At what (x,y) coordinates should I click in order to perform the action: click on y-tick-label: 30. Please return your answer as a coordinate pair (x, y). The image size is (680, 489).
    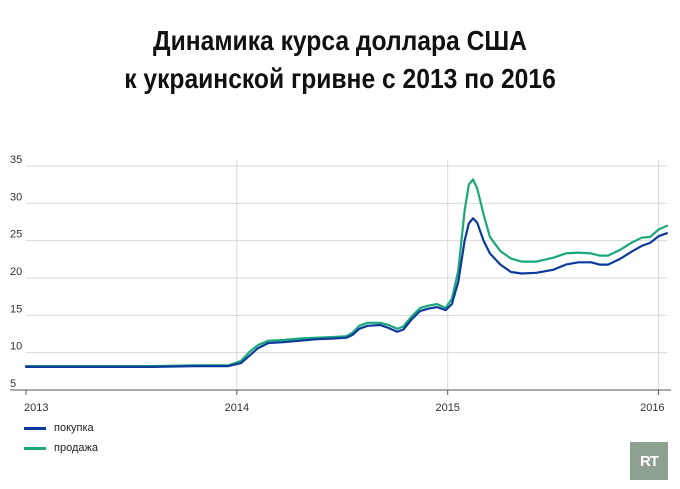
    Looking at the image, I should click on (16, 197).